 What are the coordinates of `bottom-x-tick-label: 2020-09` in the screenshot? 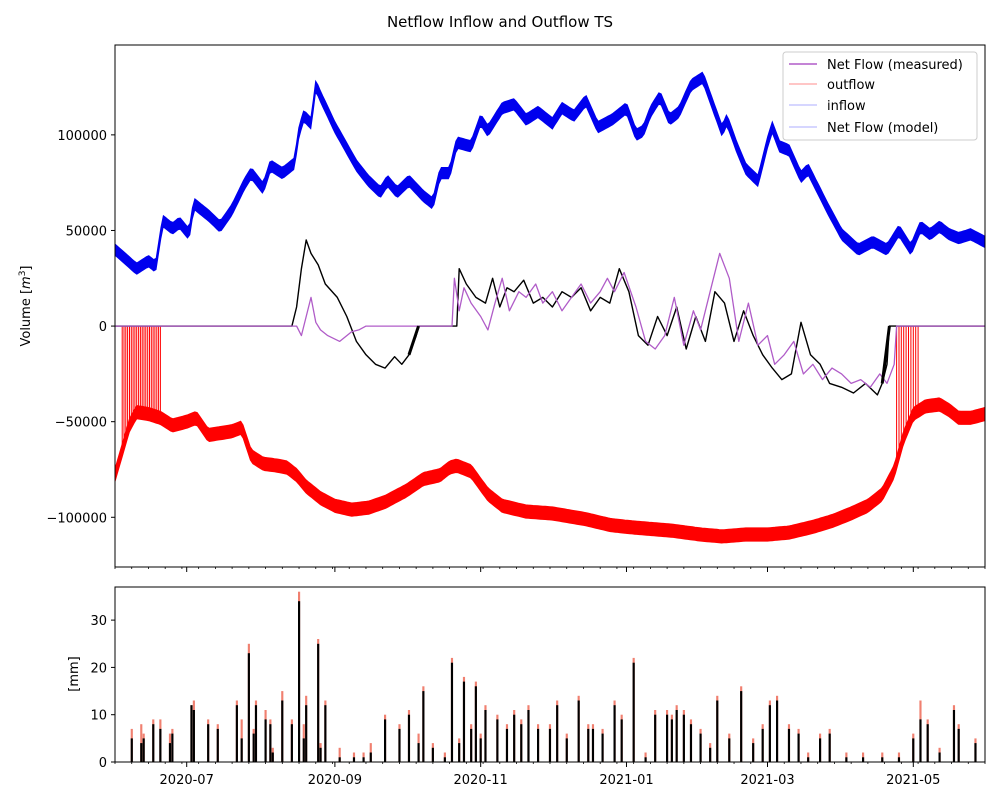 It's located at (335, 780).